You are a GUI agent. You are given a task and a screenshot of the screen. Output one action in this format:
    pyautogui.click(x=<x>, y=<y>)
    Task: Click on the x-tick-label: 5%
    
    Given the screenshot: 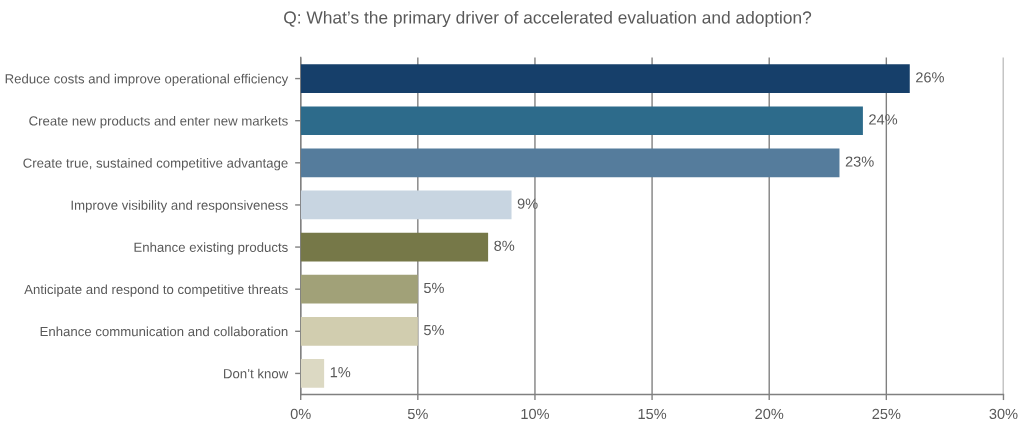 What is the action you would take?
    pyautogui.click(x=417, y=414)
    